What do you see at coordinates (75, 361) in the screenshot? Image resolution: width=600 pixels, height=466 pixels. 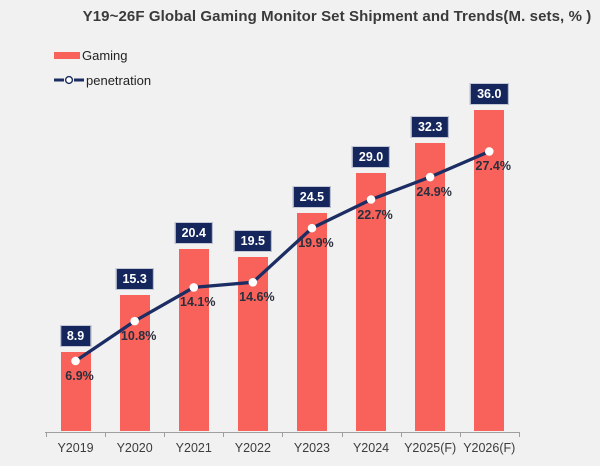 I see `penetration-point-Y2019` at bounding box center [75, 361].